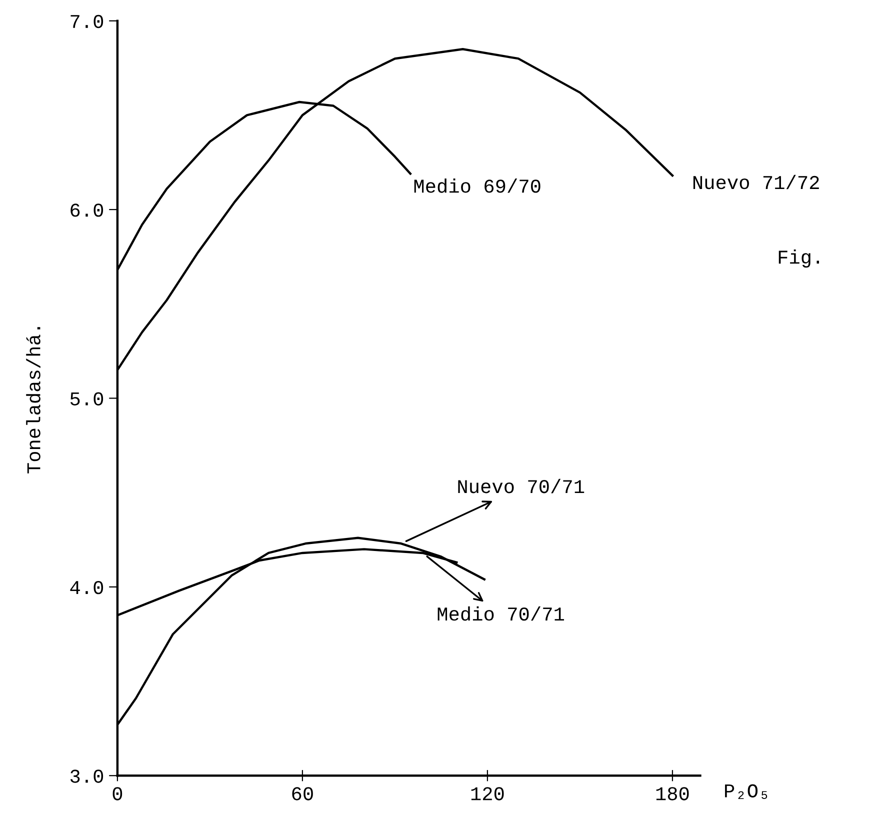 This screenshot has height=834, width=883. What do you see at coordinates (87, 21) in the screenshot?
I see `y-tick-label: 7.0` at bounding box center [87, 21].